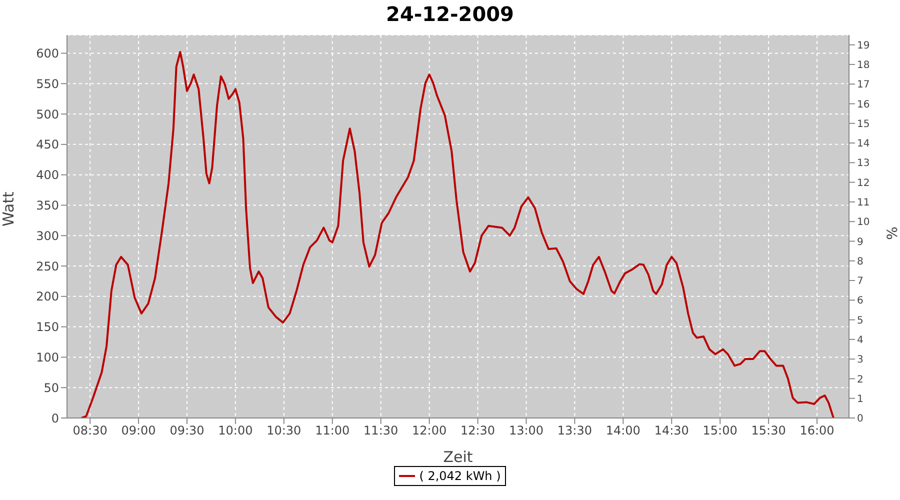 The height and width of the screenshot is (500, 900). I want to click on y-tick-label: 400, so click(47, 175).